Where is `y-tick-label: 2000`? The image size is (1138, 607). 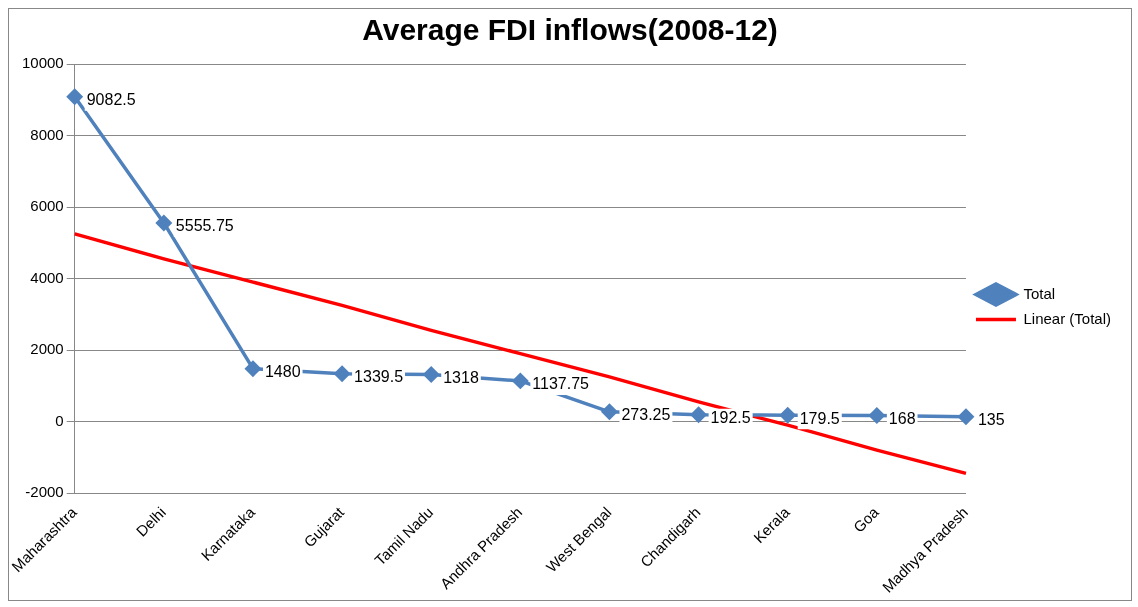
y-tick-label: 2000 is located at coordinates (47, 349).